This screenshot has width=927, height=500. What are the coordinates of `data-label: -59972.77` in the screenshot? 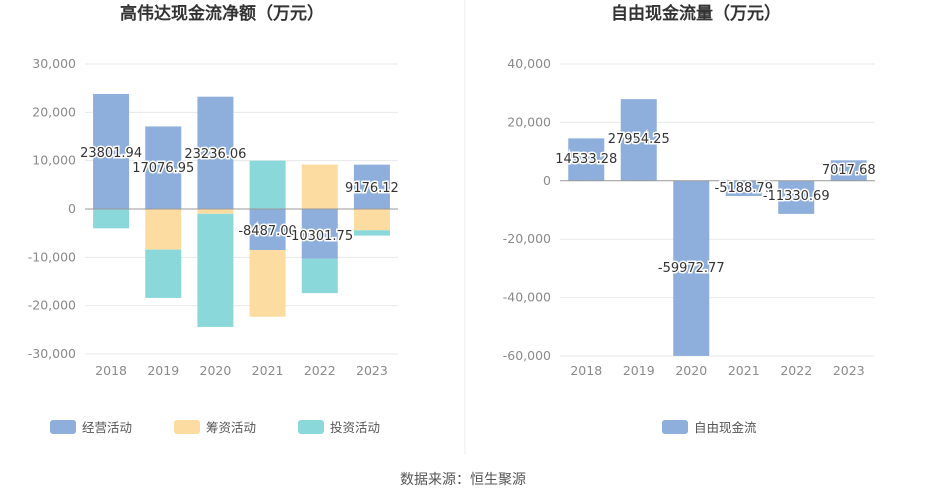 It's located at (691, 268).